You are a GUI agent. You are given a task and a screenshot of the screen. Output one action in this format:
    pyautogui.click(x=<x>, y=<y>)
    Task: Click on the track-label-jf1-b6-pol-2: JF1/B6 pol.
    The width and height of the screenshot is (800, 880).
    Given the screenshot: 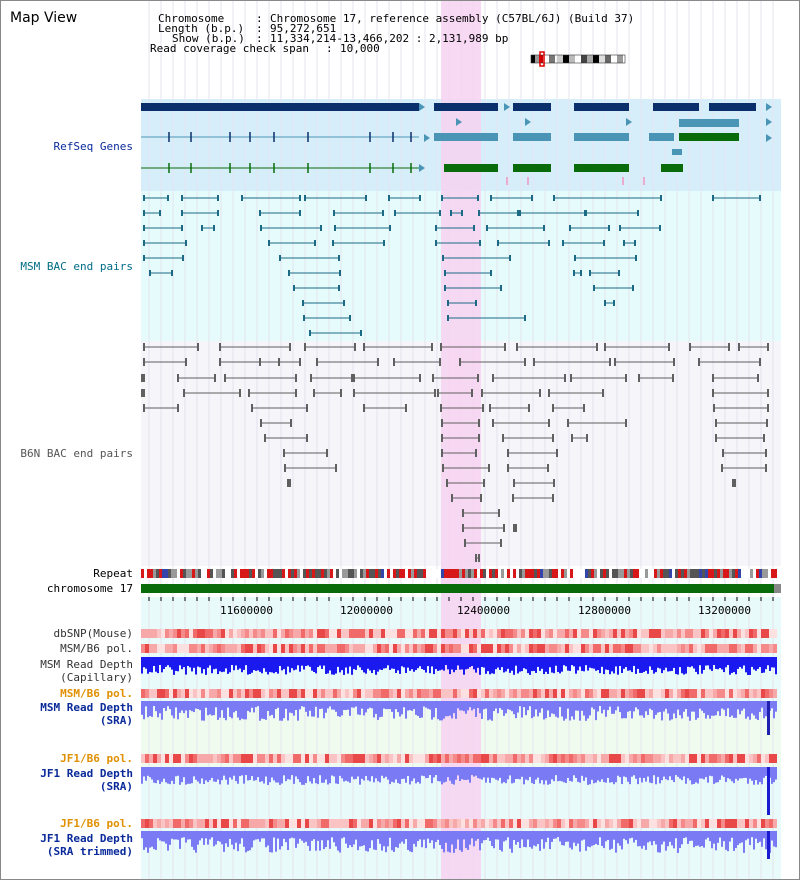 What is the action you would take?
    pyautogui.click(x=96, y=823)
    